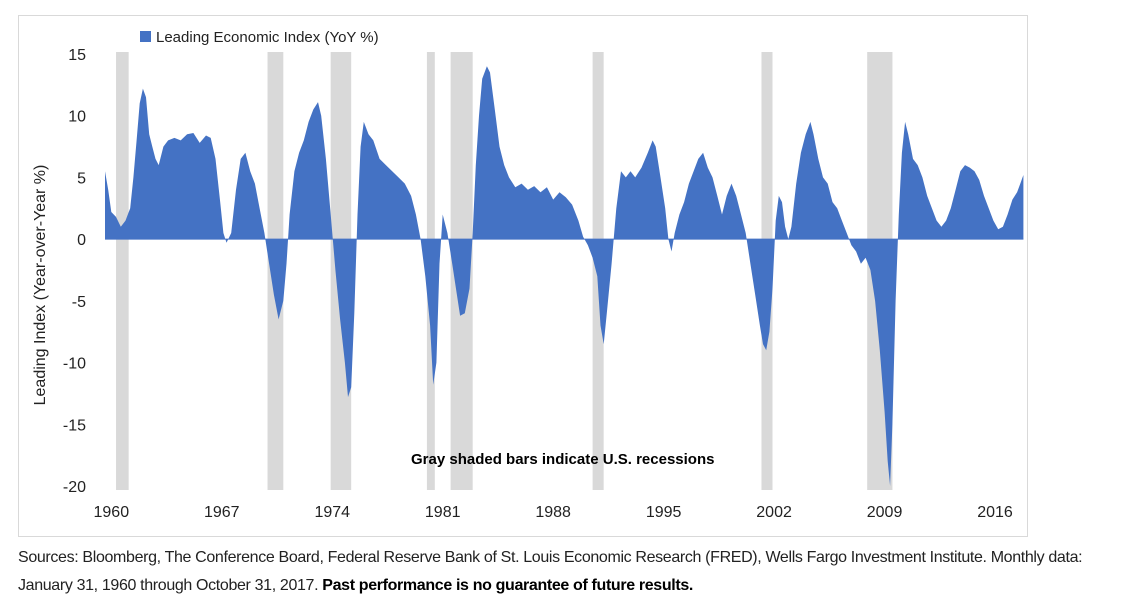 The height and width of the screenshot is (613, 1133). I want to click on y-tick-label: 5, so click(81, 178).